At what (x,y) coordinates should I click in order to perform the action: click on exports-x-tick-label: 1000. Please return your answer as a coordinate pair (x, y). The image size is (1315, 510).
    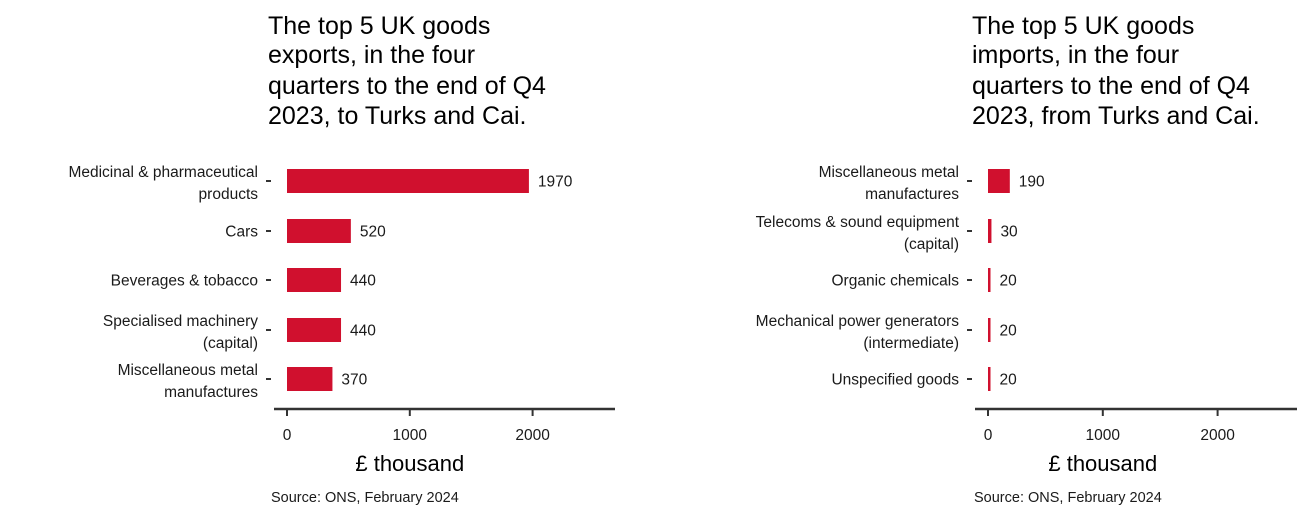
    Looking at the image, I should click on (410, 435).